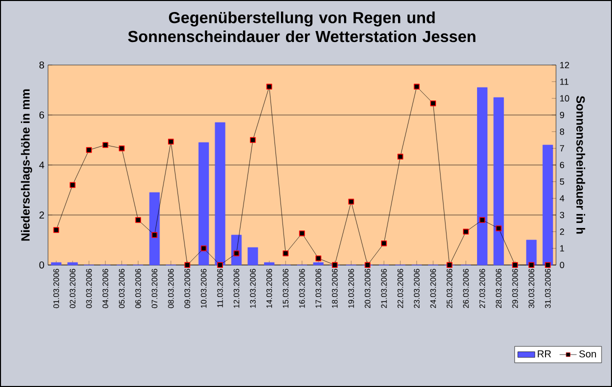  What do you see at coordinates (564, 81) in the screenshot?
I see `y2-tick-label: 11` at bounding box center [564, 81].